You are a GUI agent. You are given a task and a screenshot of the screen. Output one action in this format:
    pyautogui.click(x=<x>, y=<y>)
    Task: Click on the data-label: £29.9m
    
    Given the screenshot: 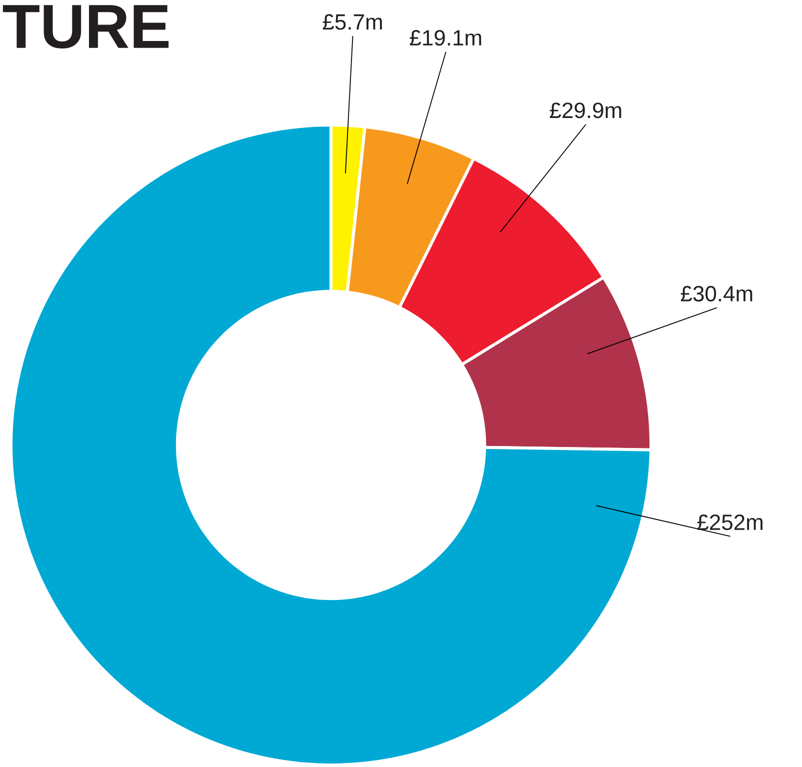 What is the action you would take?
    pyautogui.click(x=586, y=110)
    